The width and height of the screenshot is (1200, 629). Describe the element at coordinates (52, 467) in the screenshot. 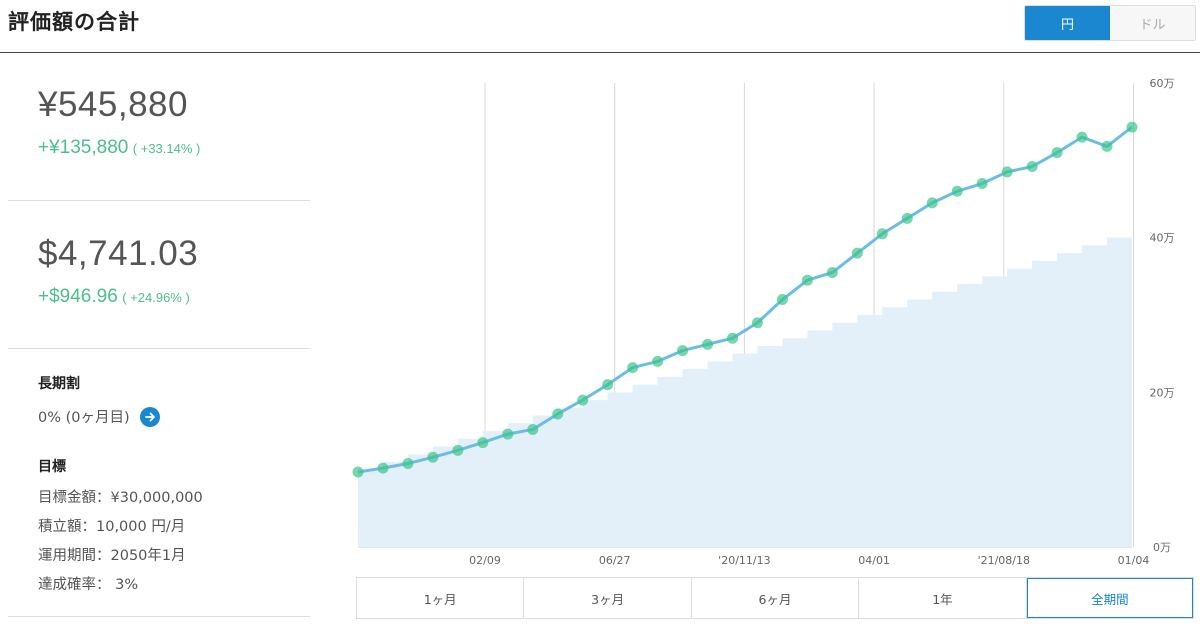

I see `goal-heading: 目標` at that location.